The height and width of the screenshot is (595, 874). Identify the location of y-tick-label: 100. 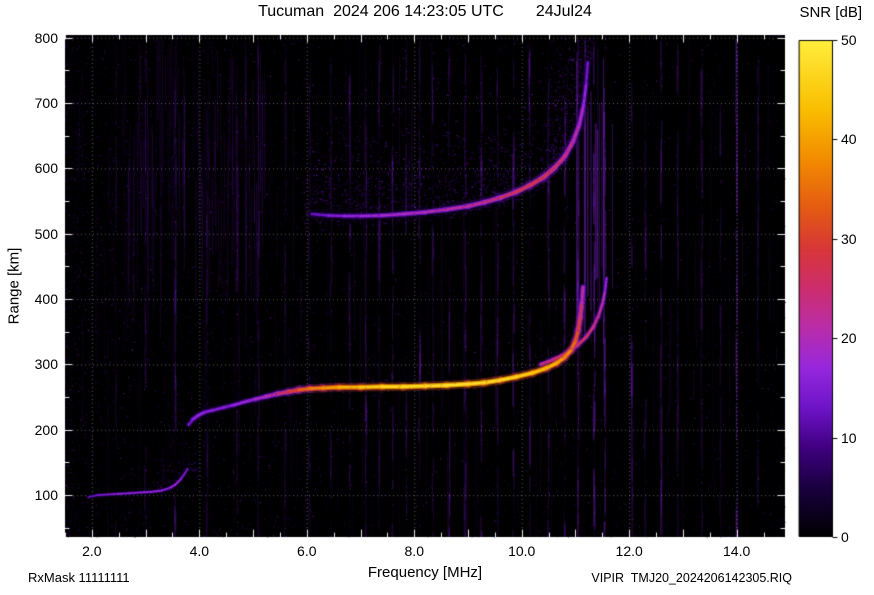
(46, 495).